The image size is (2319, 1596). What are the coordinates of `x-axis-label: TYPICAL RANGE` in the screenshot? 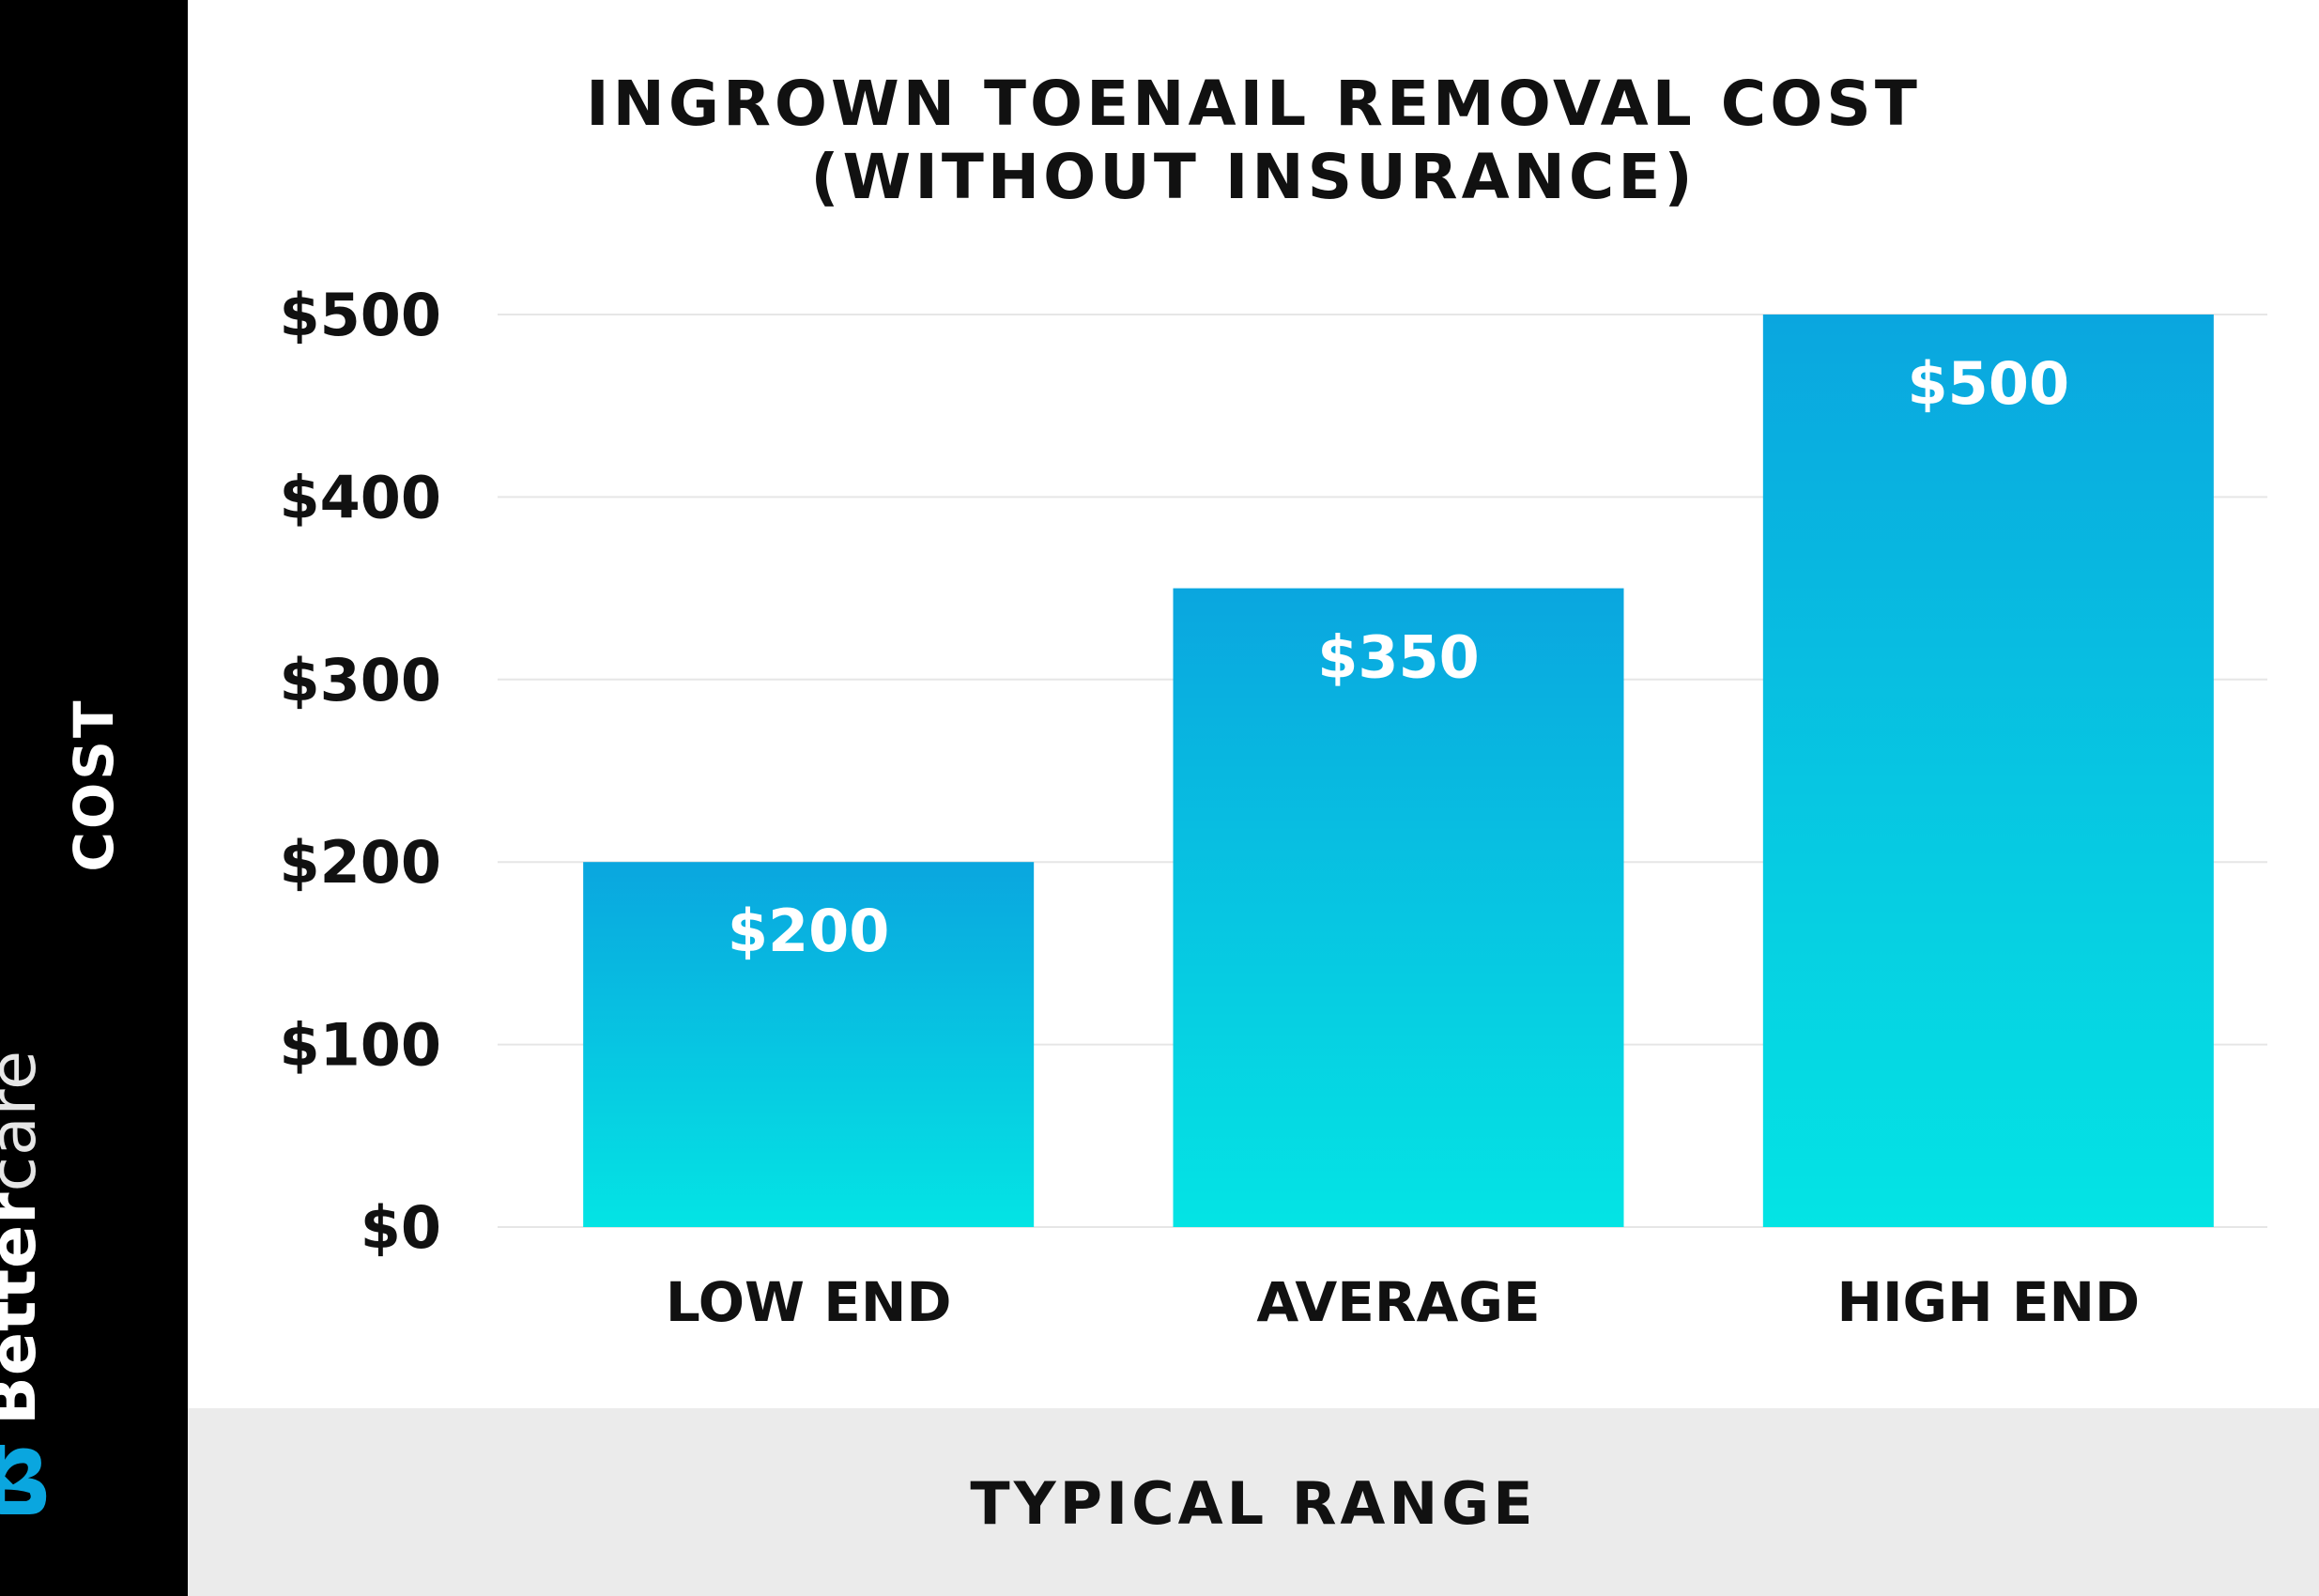 It's located at (1253, 1504).